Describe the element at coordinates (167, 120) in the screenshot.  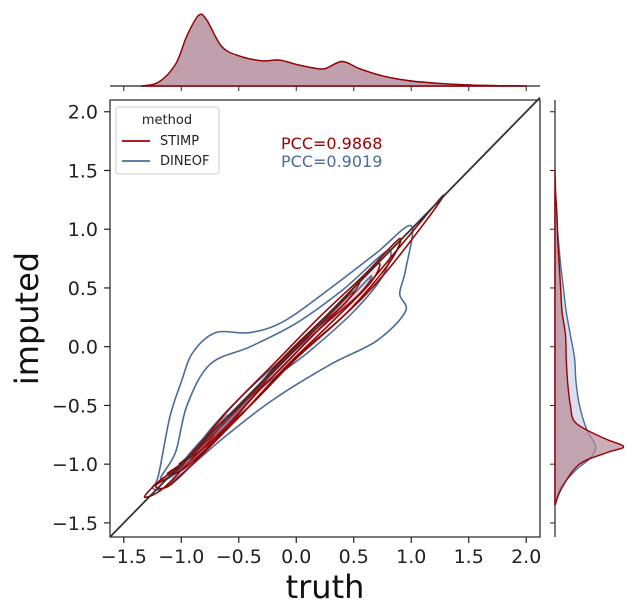
I see `legend-title: method` at that location.